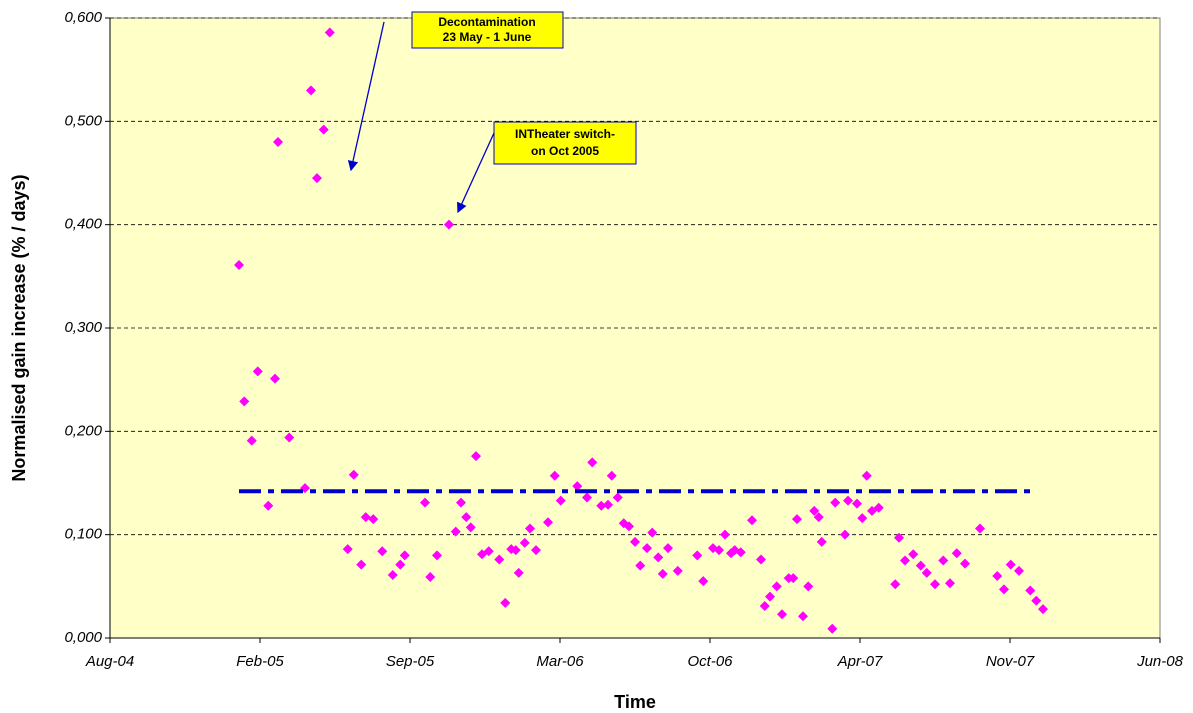 Image resolution: width=1193 pixels, height=713 pixels. Describe the element at coordinates (635, 702) in the screenshot. I see `x-axis-title: Time` at that location.